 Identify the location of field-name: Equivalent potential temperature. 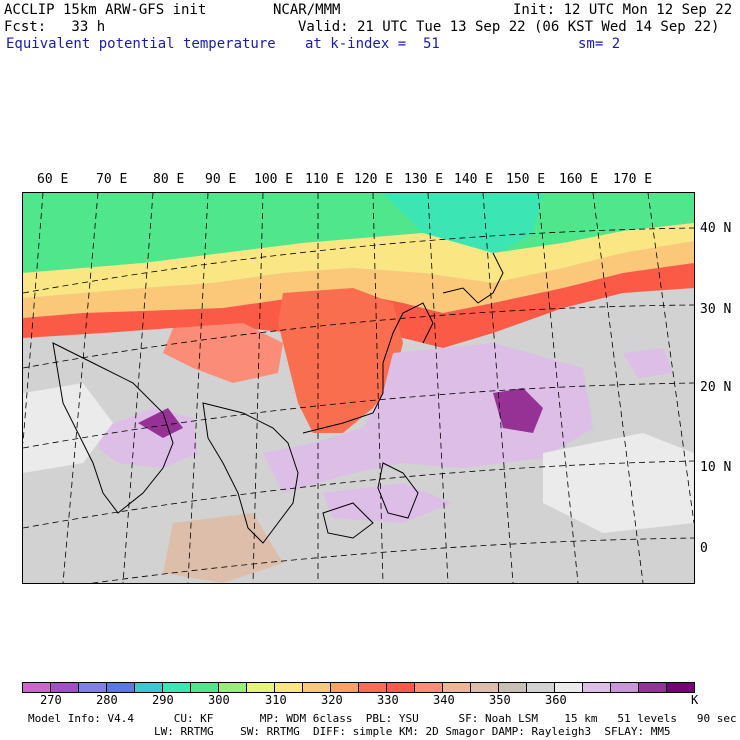
(141, 44).